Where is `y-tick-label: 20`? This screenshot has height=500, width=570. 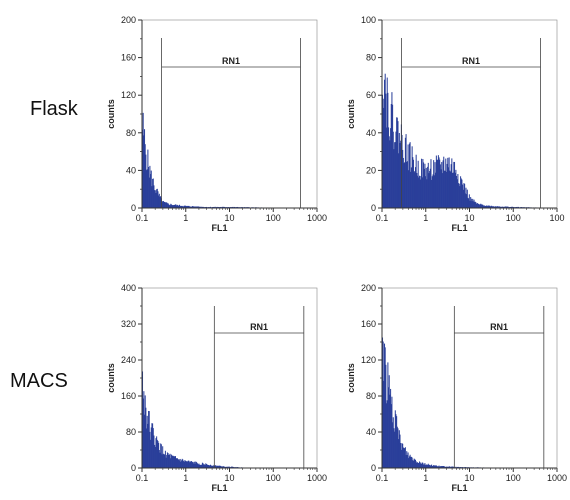 y-tick-label: 20 is located at coordinates (371, 170).